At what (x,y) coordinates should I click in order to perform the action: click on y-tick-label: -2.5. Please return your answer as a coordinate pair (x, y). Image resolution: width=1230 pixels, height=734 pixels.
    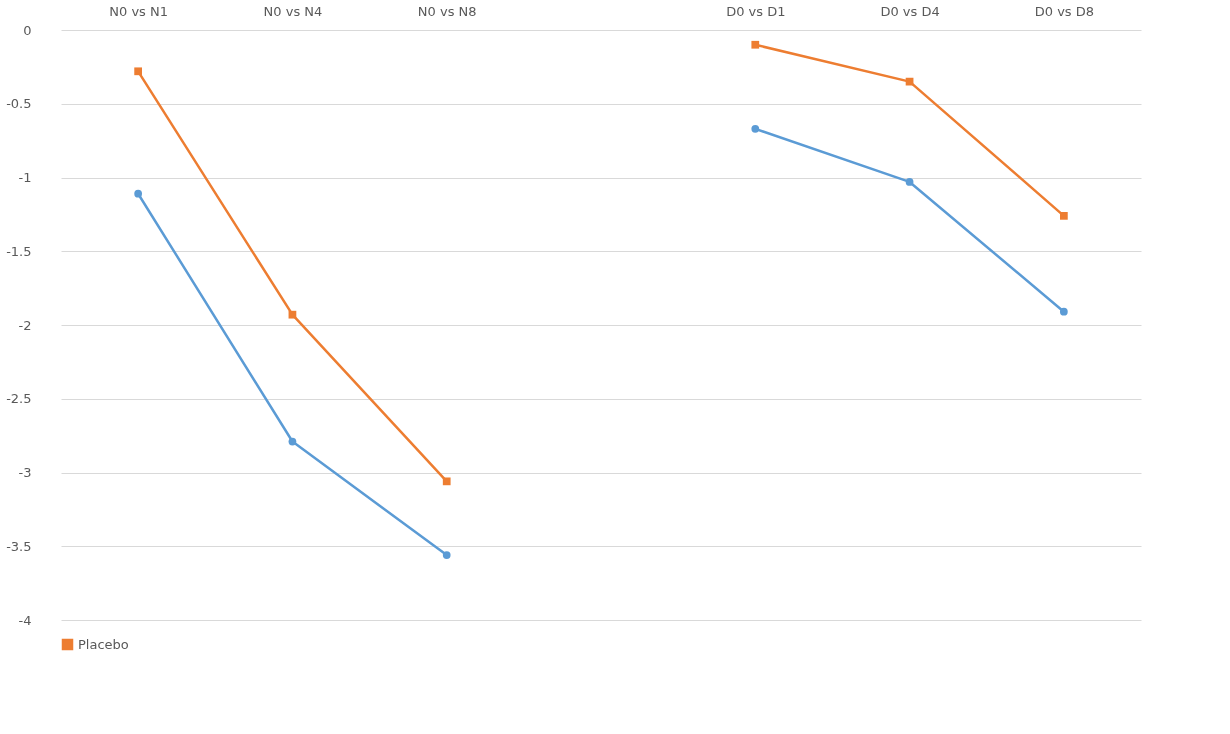
    Looking at the image, I should click on (19, 399).